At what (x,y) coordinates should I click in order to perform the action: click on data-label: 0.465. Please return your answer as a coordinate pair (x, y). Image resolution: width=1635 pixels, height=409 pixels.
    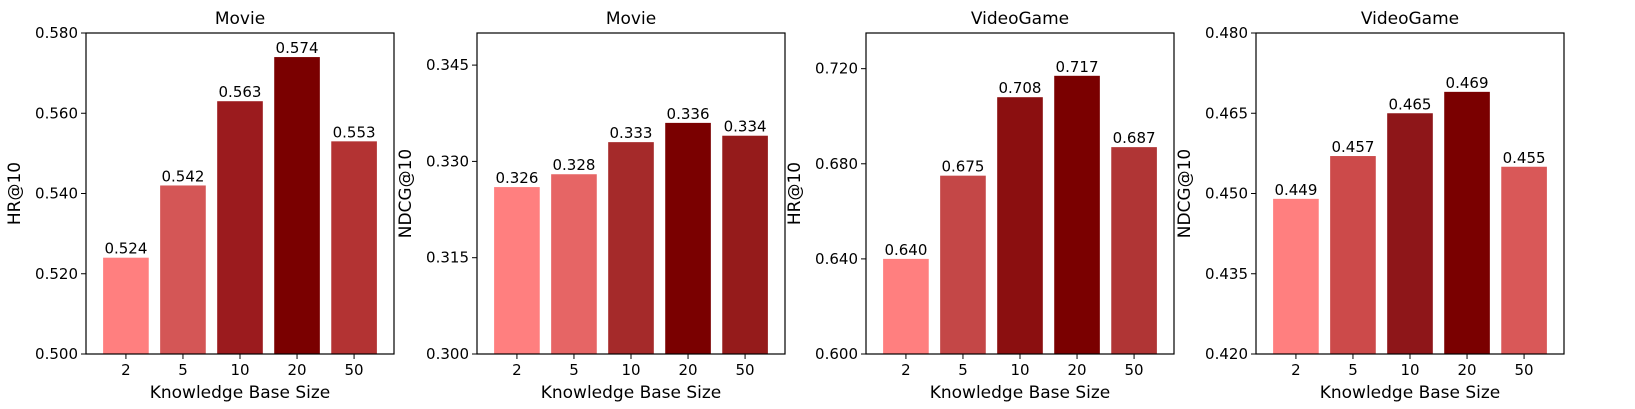
    Looking at the image, I should click on (1410, 104).